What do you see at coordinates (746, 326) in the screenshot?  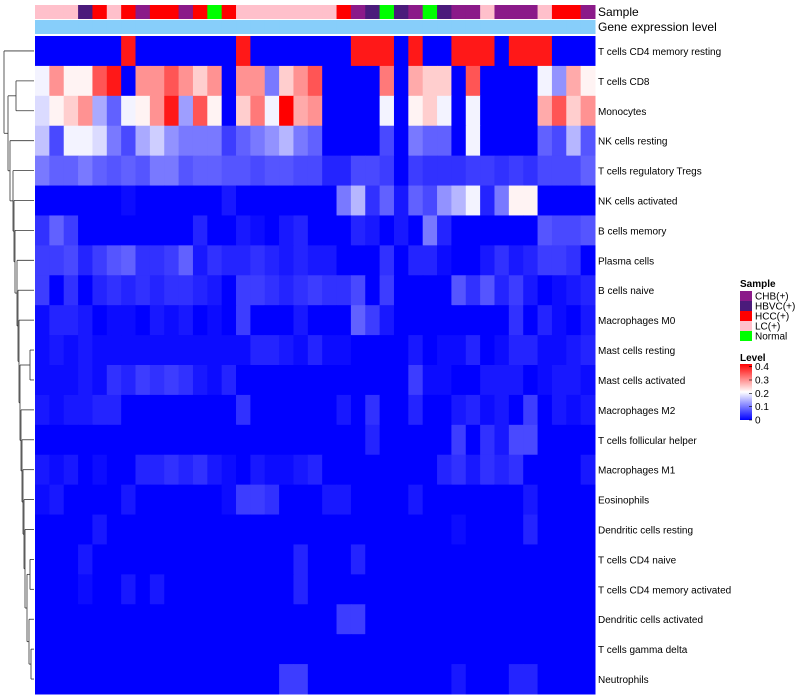 I see `sample-legend-swatch` at bounding box center [746, 326].